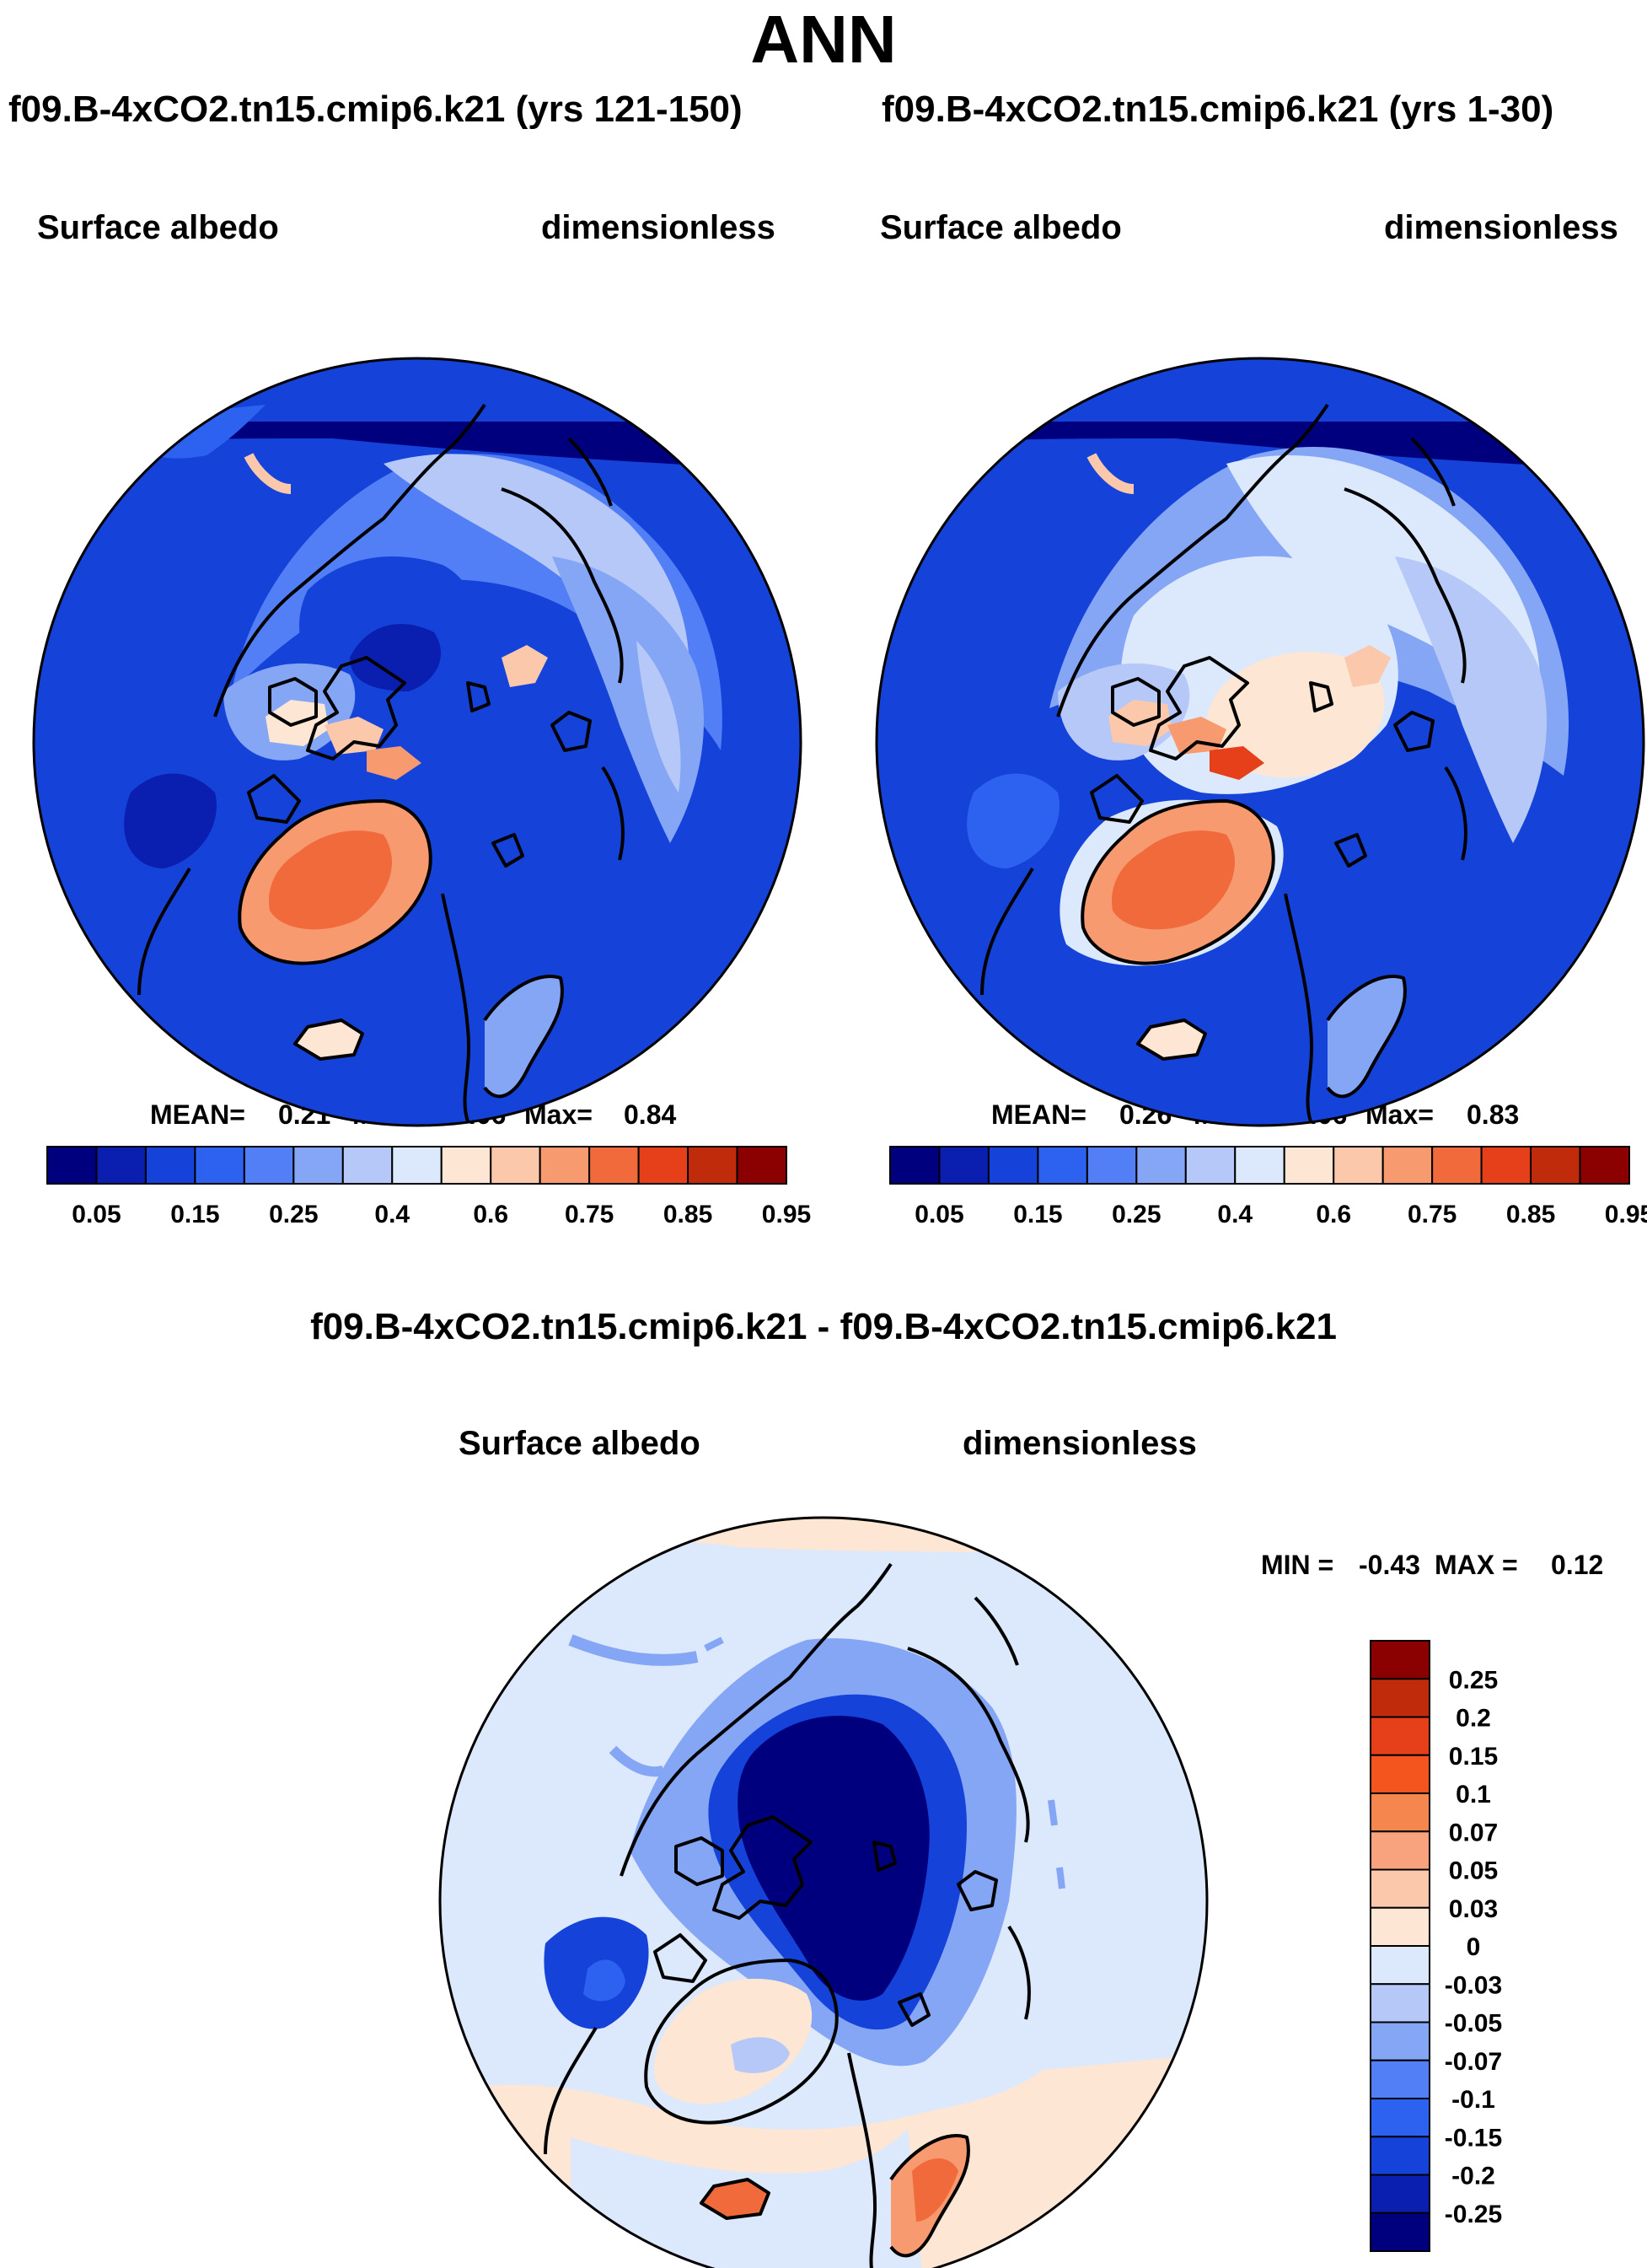  I want to click on right-max-value: 0.83, so click(1493, 1114).